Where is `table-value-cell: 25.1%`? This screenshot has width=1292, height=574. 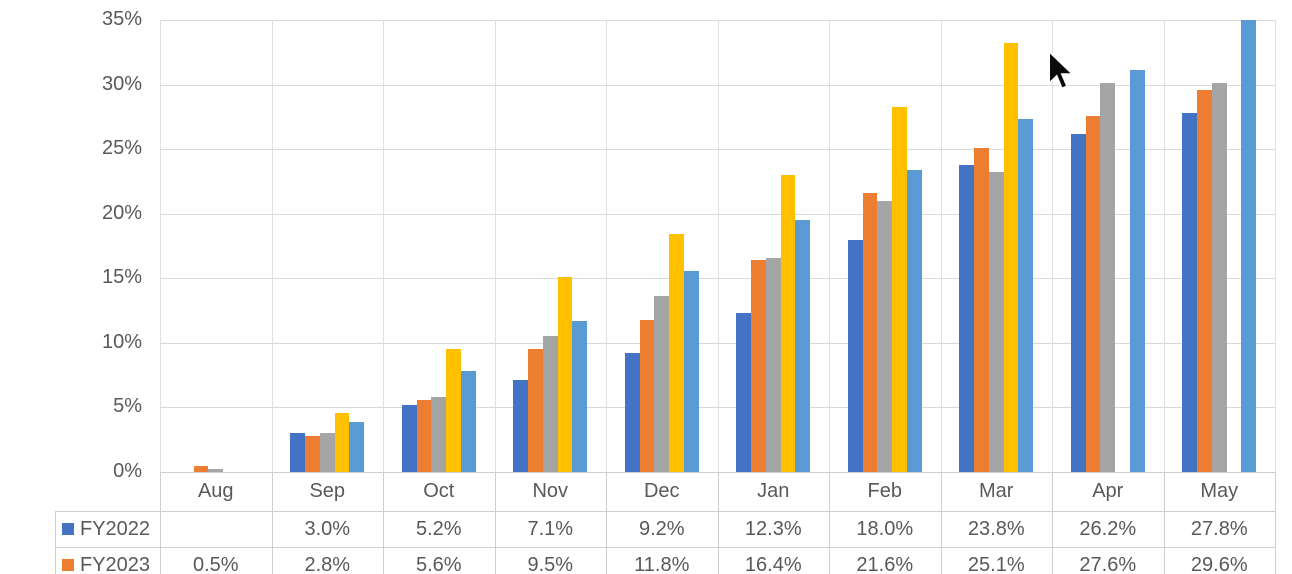
table-value-cell: 25.1% is located at coordinates (996, 563).